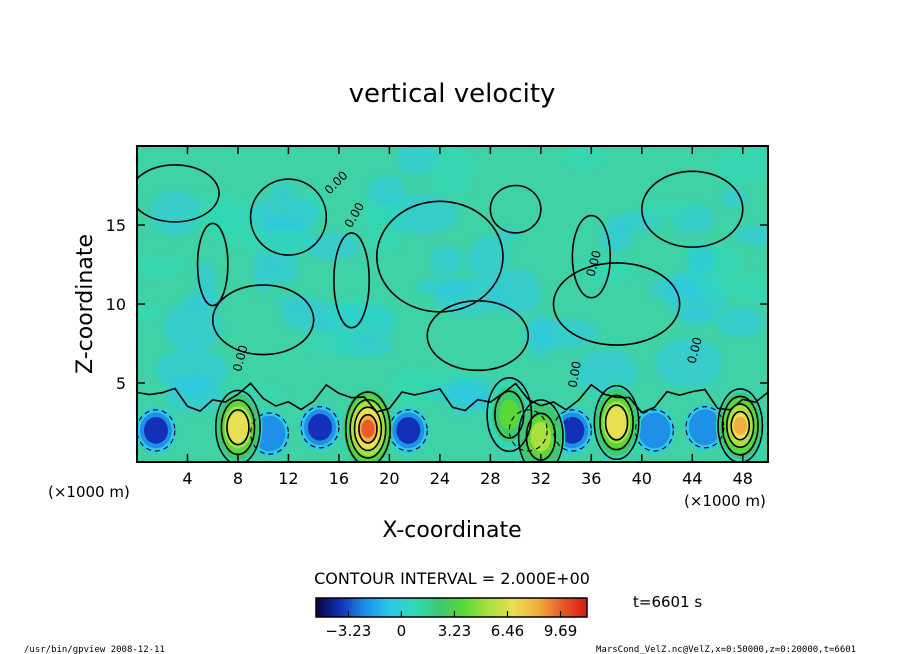  What do you see at coordinates (743, 478) in the screenshot?
I see `x-tick-label: 48` at bounding box center [743, 478].